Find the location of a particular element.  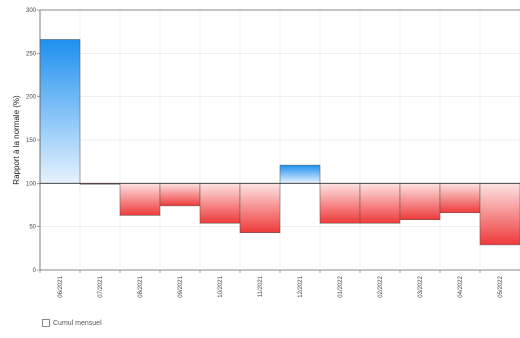

x-tick-label: 01/2022 is located at coordinates (341, 286).